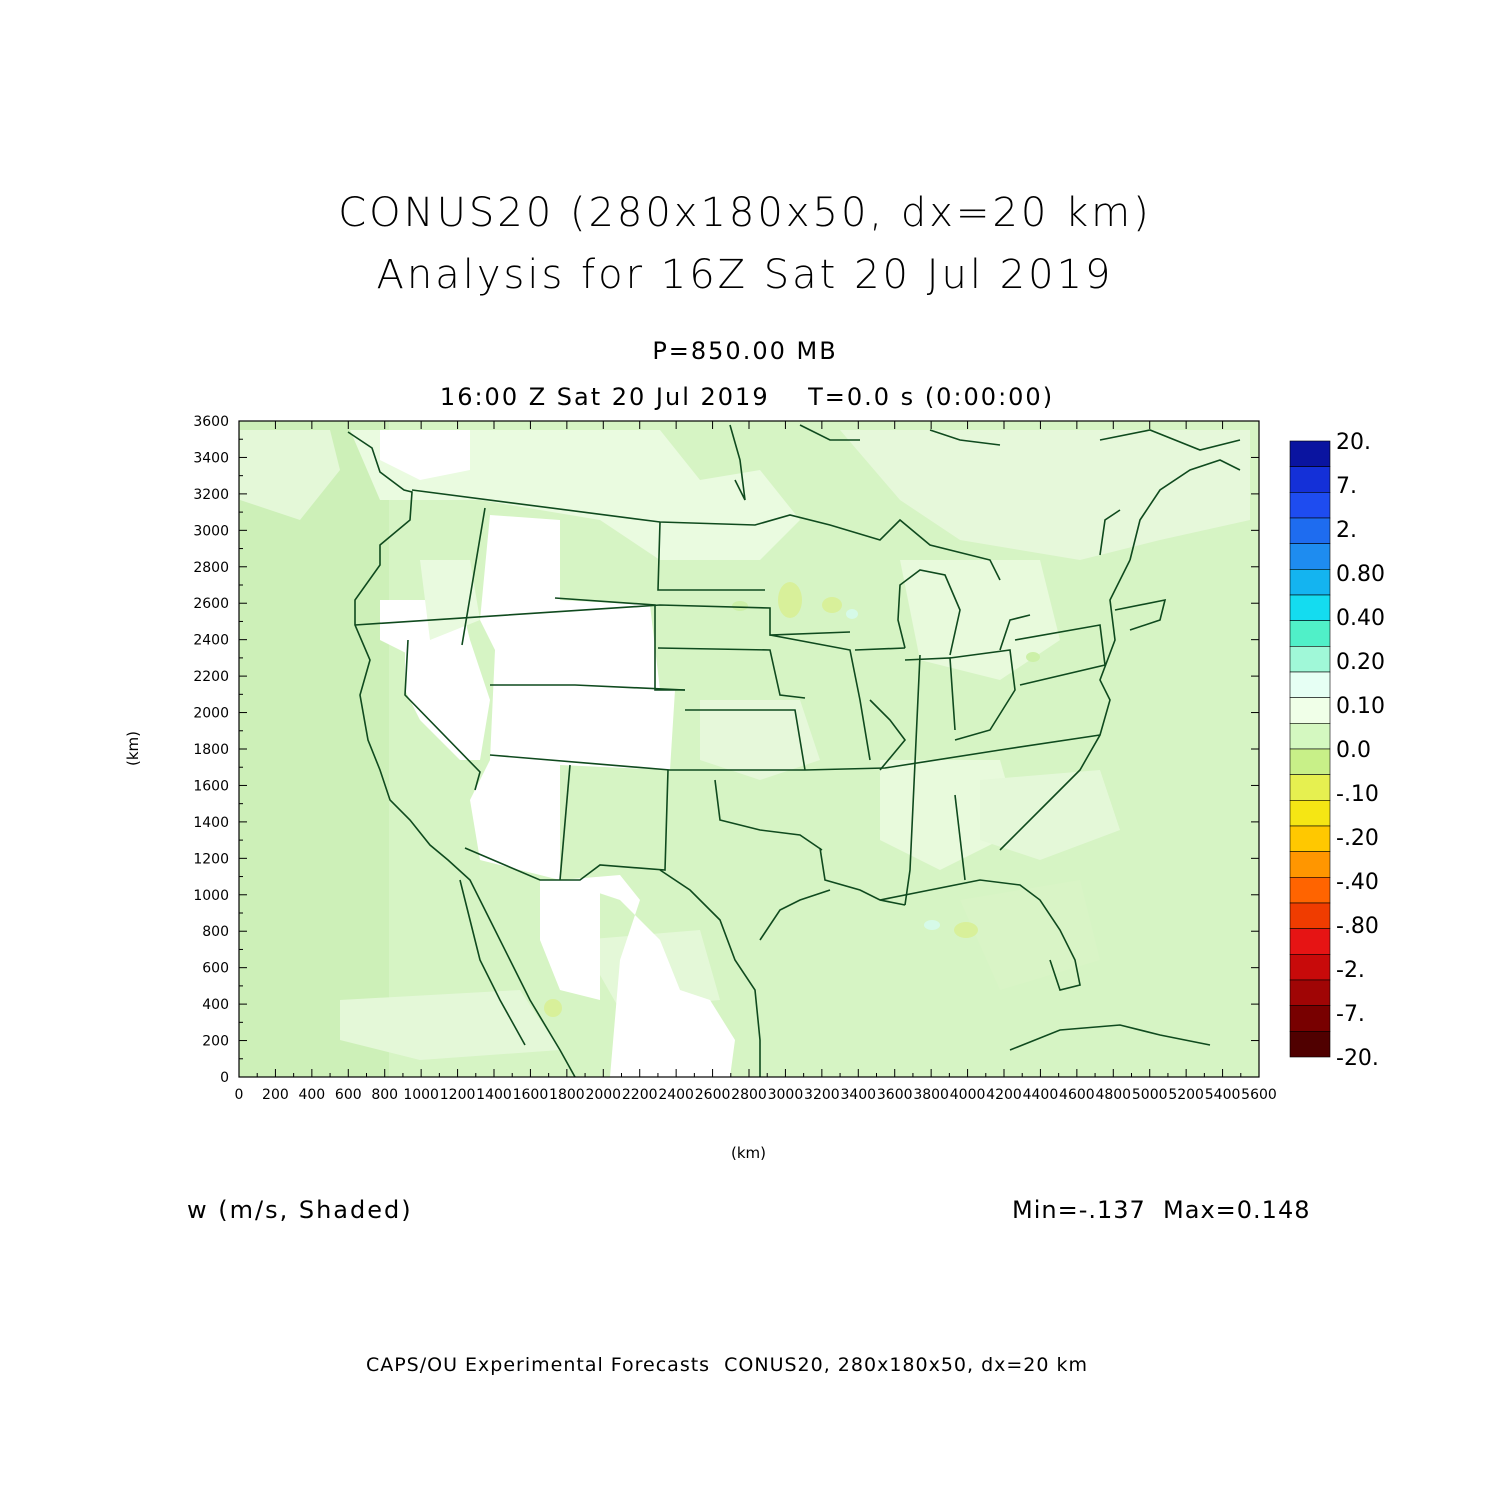 The image size is (1500, 1500). I want to click on x-tick-label: 1400, so click(494, 1095).